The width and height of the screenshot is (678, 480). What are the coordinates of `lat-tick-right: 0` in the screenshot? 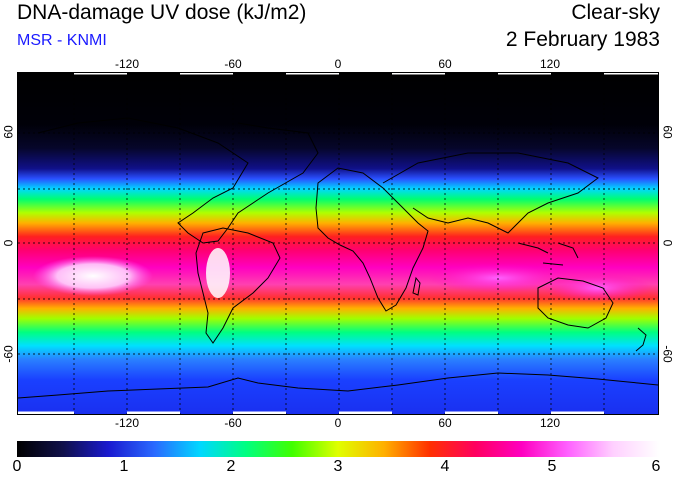 It's located at (667, 243).